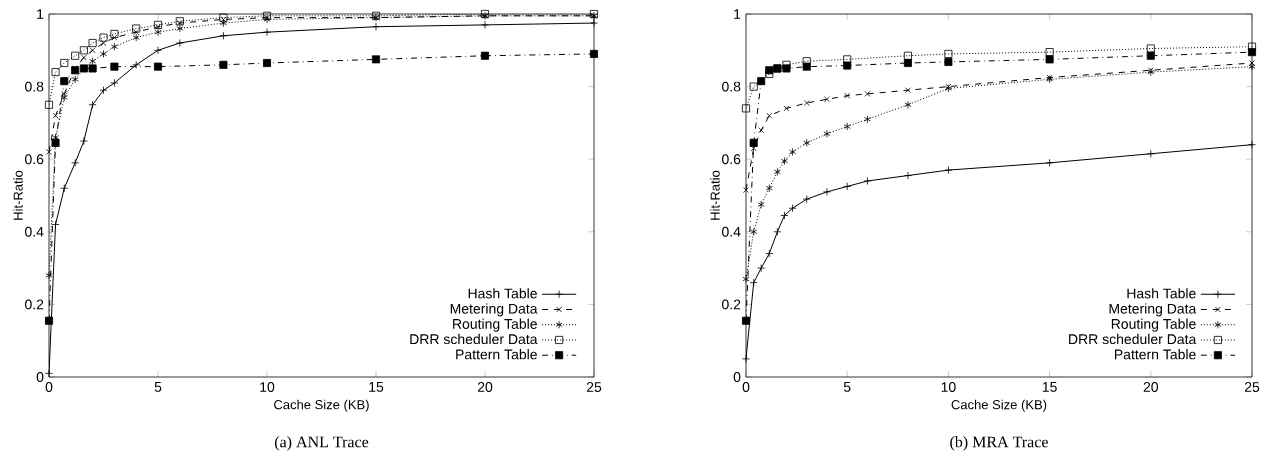 The image size is (1266, 463). Describe the element at coordinates (999, 443) in the screenshot. I see `text: (b) MRA Trace` at that location.